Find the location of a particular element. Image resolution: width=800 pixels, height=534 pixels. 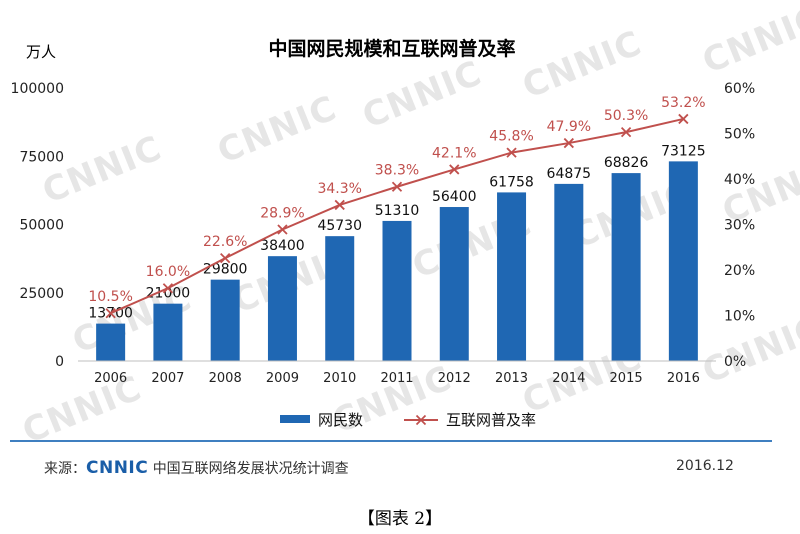

y-right-tick-label: 40% is located at coordinates (739, 180).